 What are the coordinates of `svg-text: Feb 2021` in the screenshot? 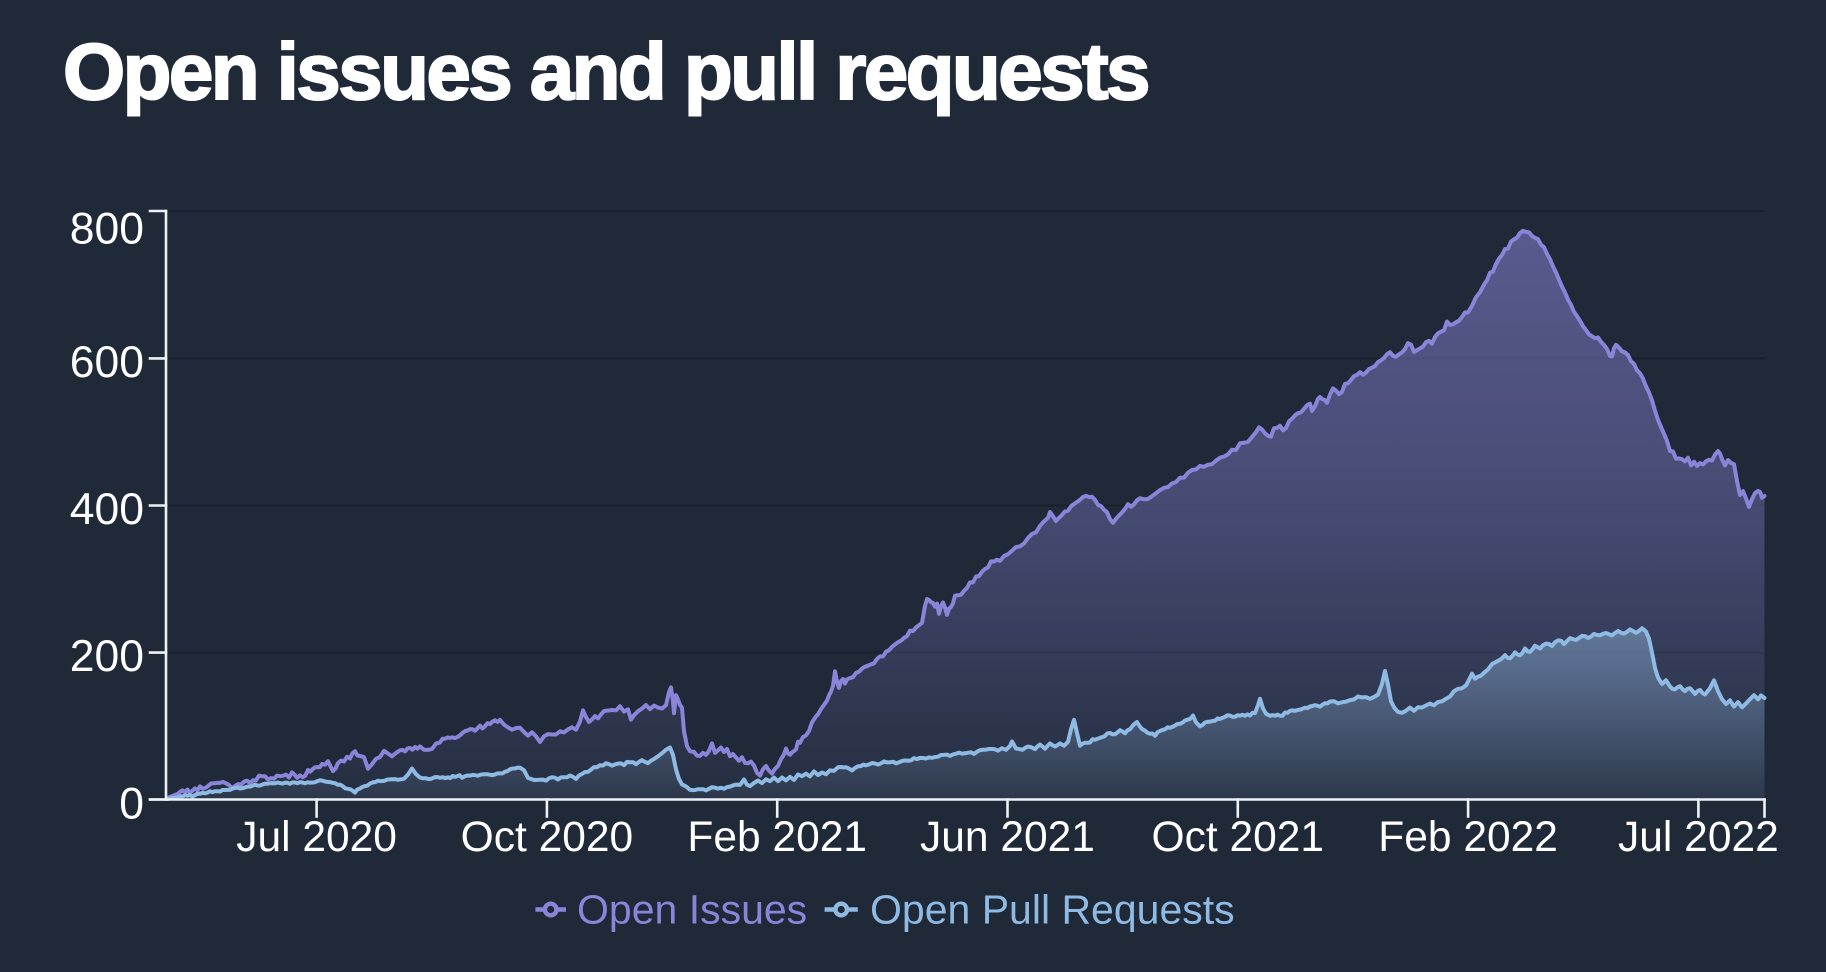 It's located at (777, 837).